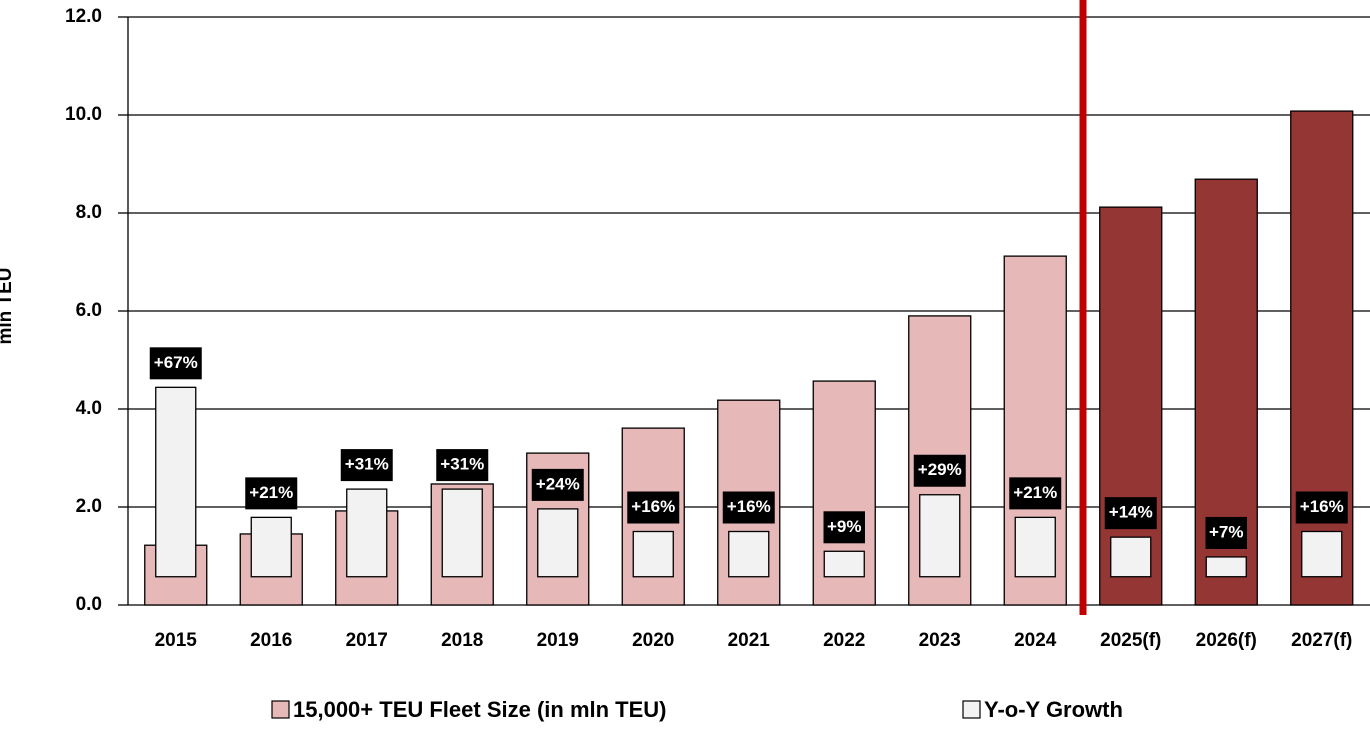  Describe the element at coordinates (176, 640) in the screenshot. I see `x-tick-label: 2015` at that location.